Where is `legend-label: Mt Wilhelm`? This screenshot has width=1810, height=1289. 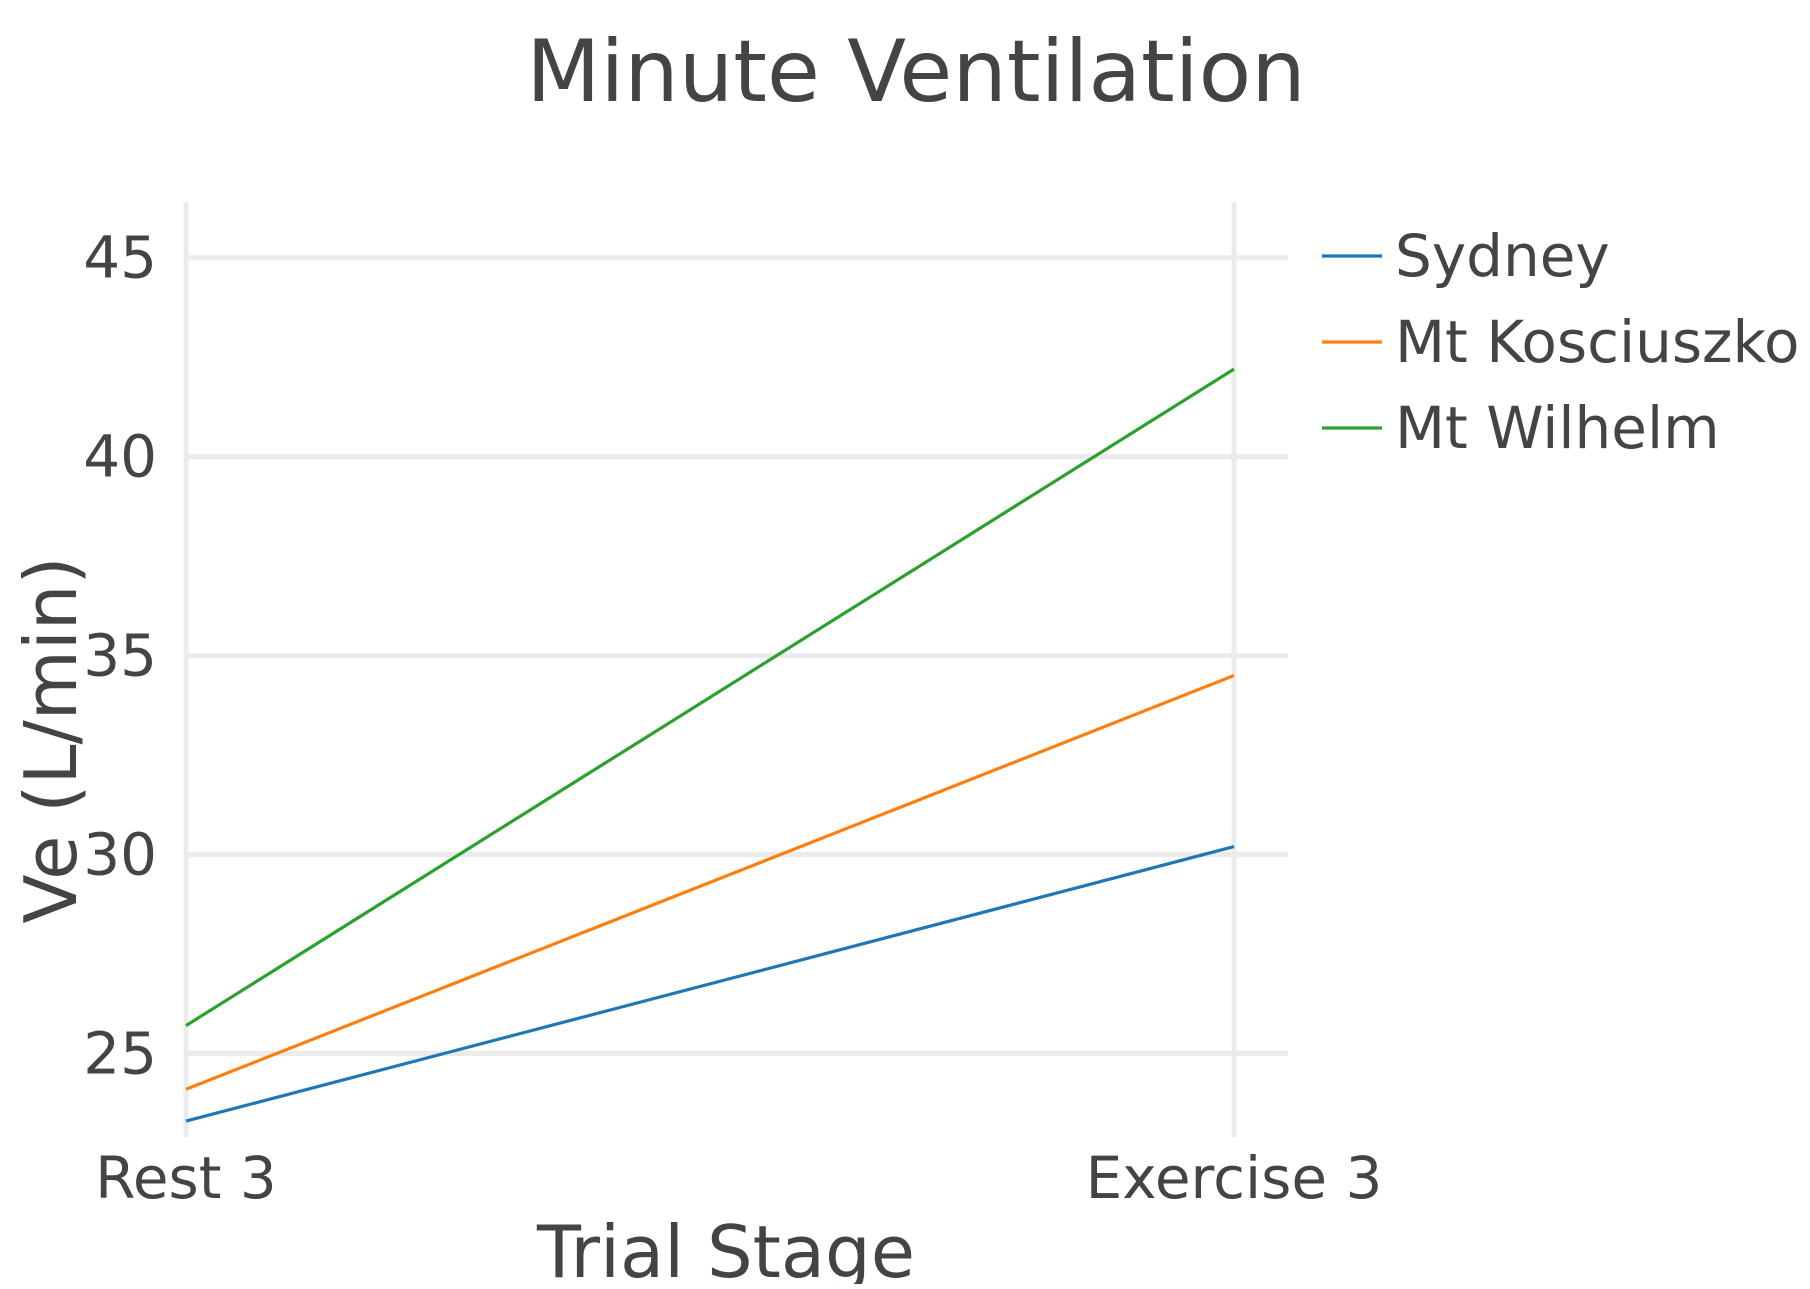
legend-label: Mt Wilhelm is located at coordinates (1557, 428).